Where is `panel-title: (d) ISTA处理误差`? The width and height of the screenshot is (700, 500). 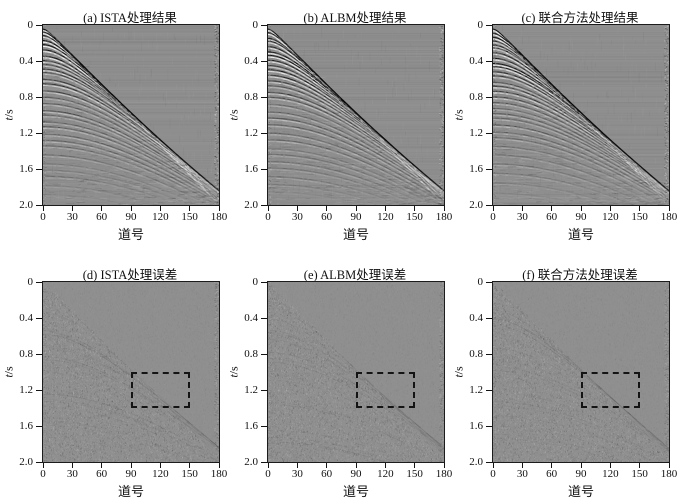 panel-title: (d) ISTA处理误差 is located at coordinates (130, 275).